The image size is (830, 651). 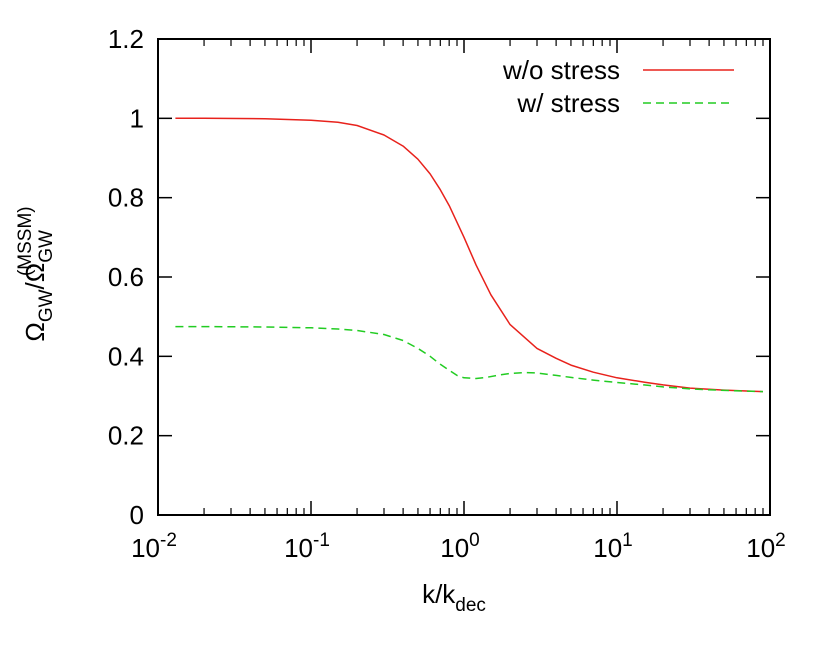 I want to click on x-axis-label-main: k/k, so click(x=439, y=594).